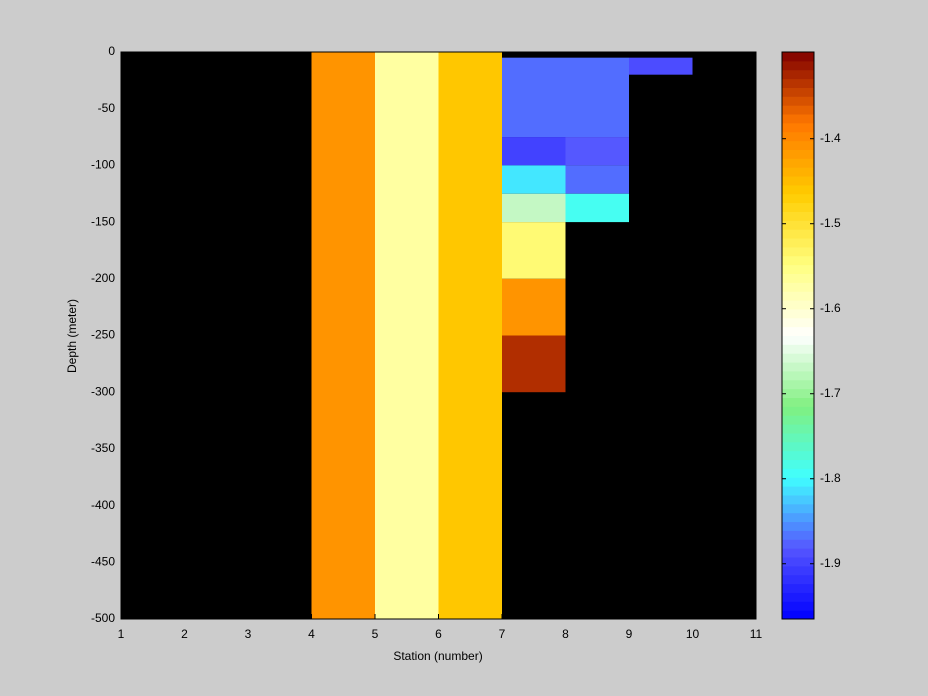  Describe the element at coordinates (103, 278) in the screenshot. I see `y-tick-label: -200` at that location.